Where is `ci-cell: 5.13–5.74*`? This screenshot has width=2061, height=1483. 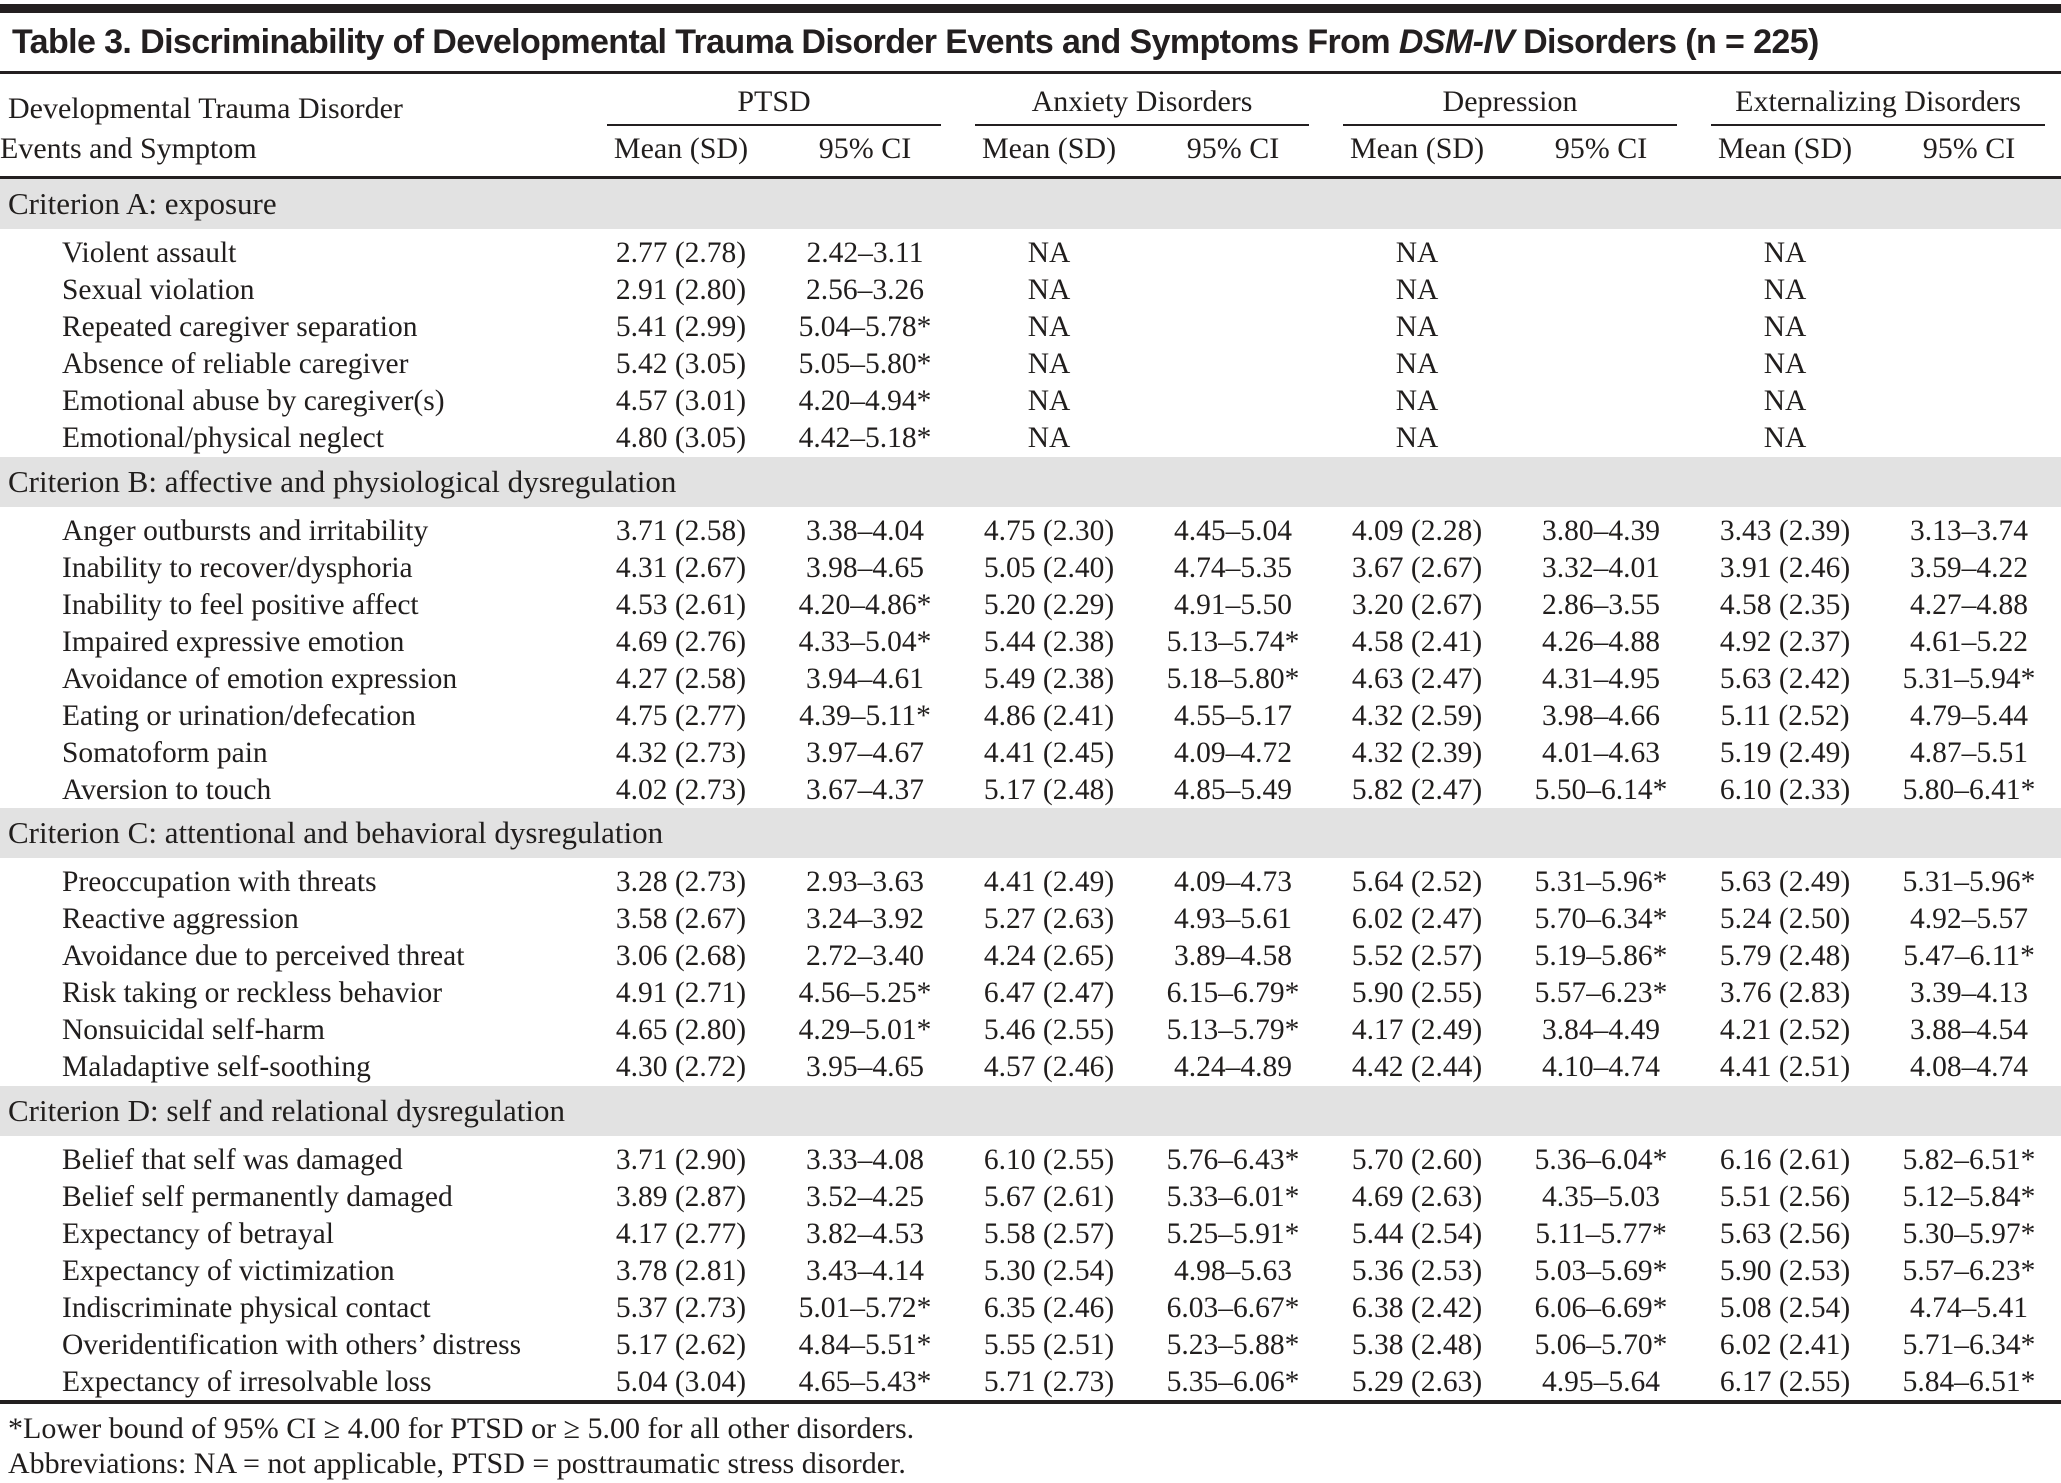 ci-cell: 5.13–5.74* is located at coordinates (1233, 641).